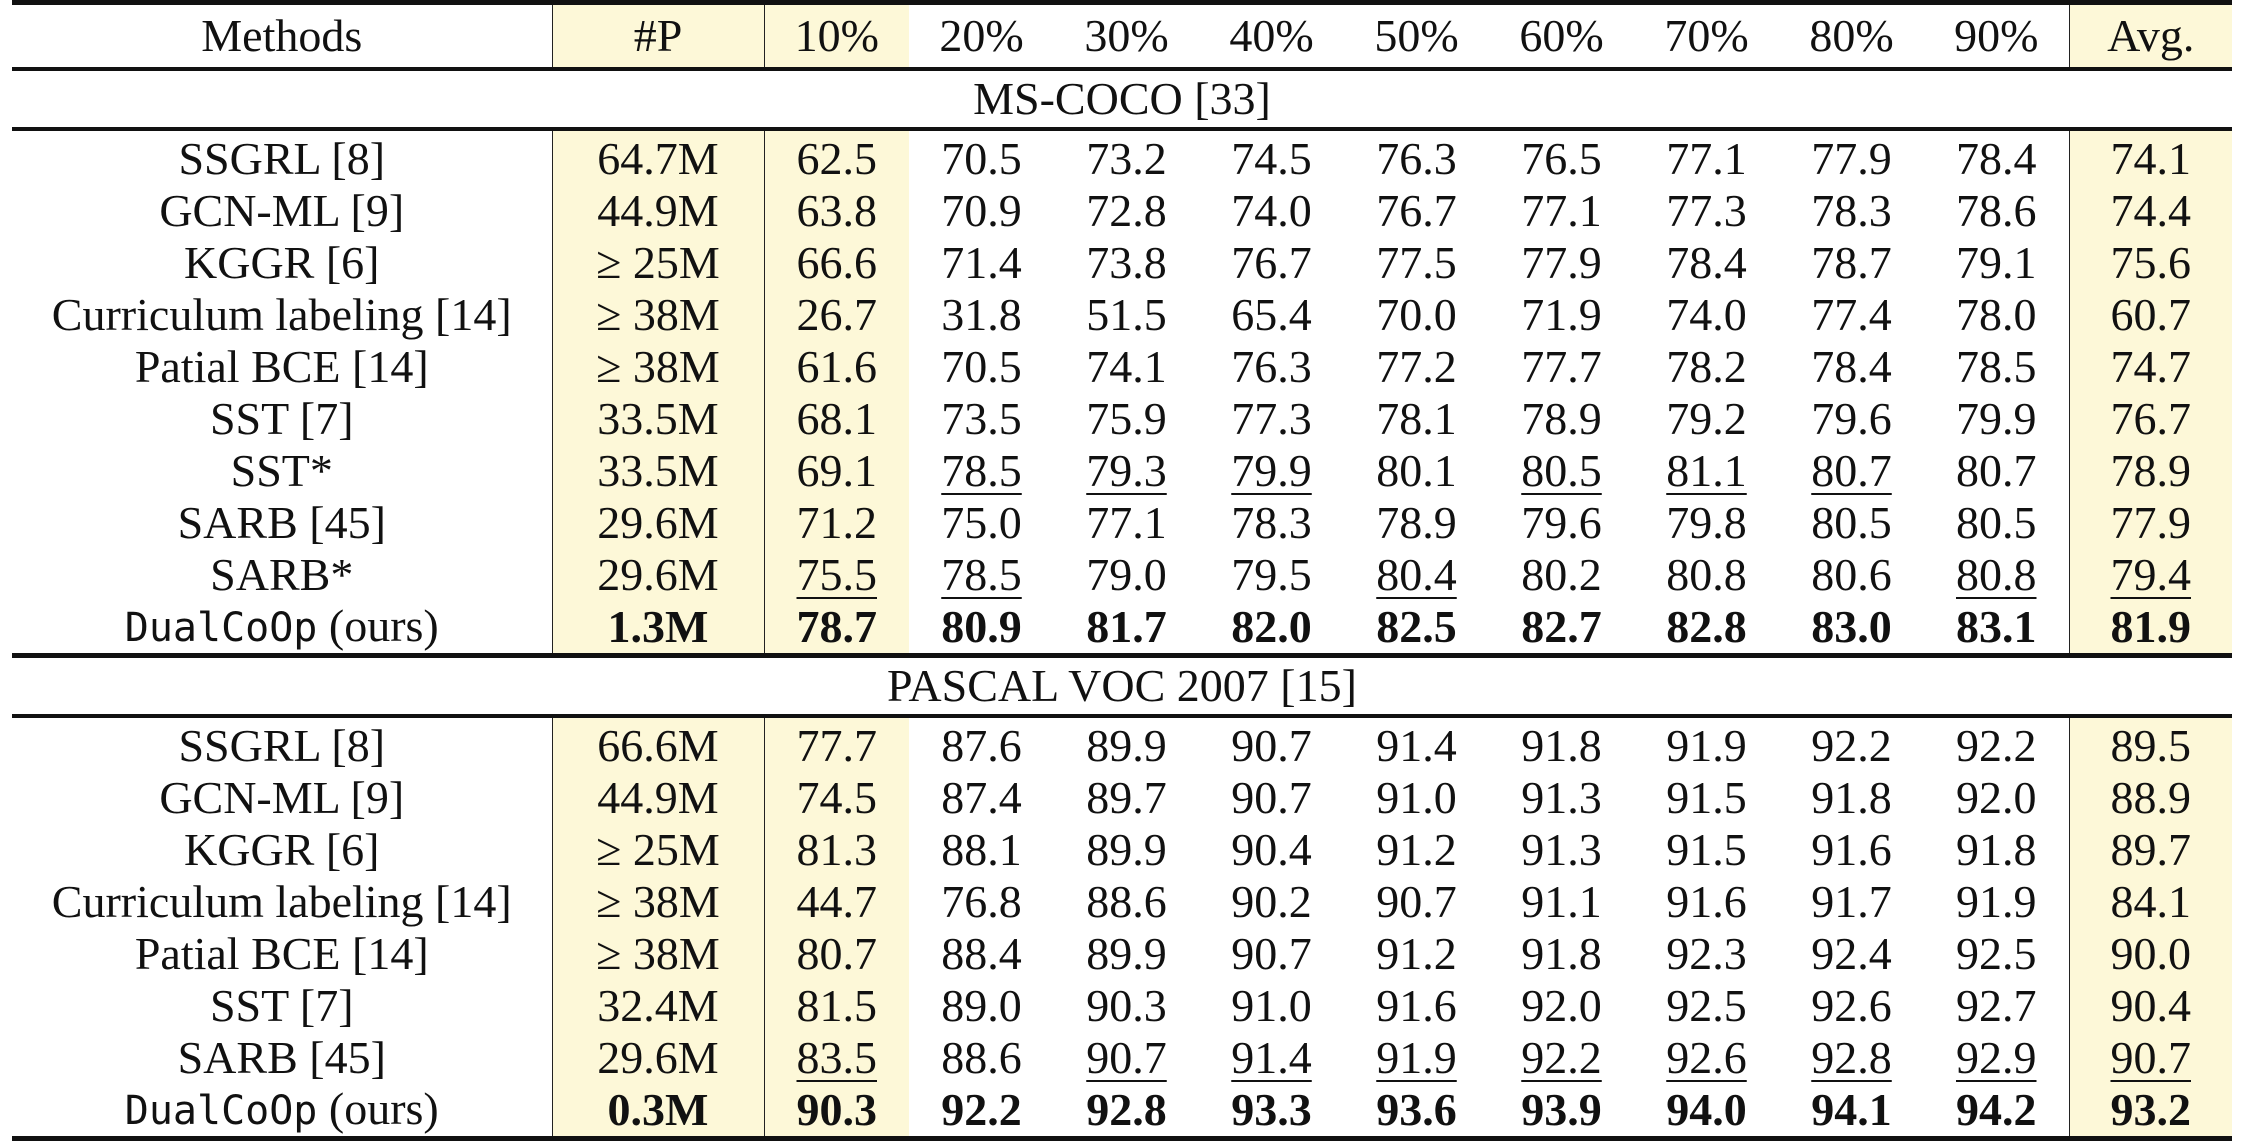 The image size is (2245, 1143). What do you see at coordinates (1122, 100) in the screenshot?
I see `section-header-row: MS-COCO [33]` at bounding box center [1122, 100].